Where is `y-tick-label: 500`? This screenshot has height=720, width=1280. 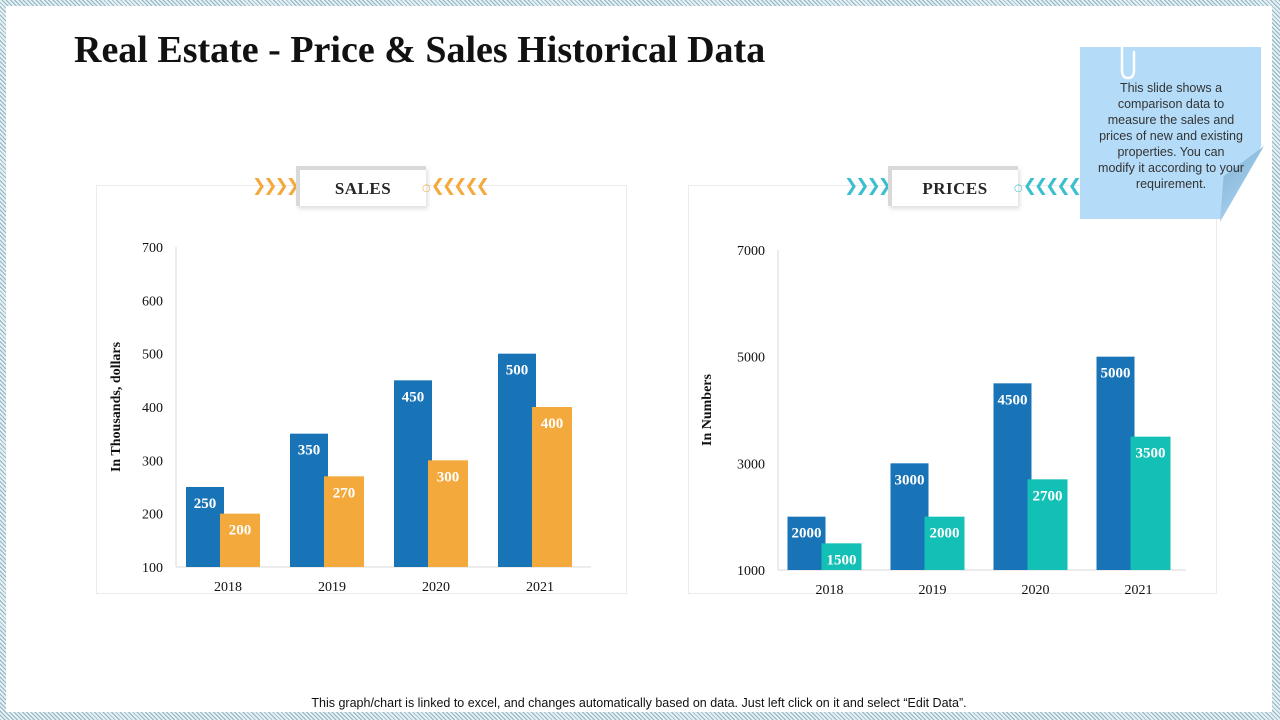
y-tick-label: 500 is located at coordinates (152, 355).